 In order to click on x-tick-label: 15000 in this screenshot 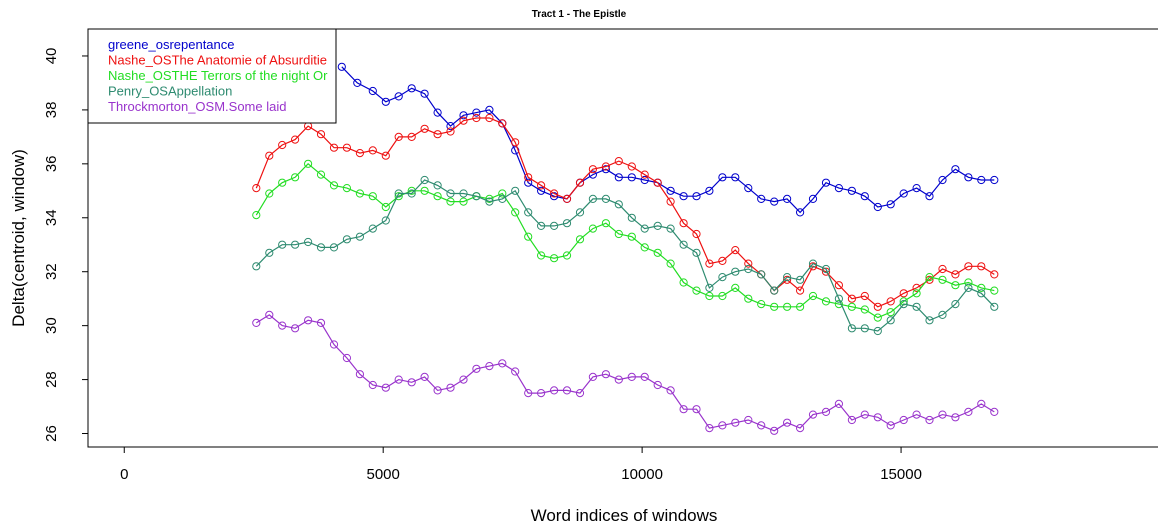, I will do `click(901, 474)`.